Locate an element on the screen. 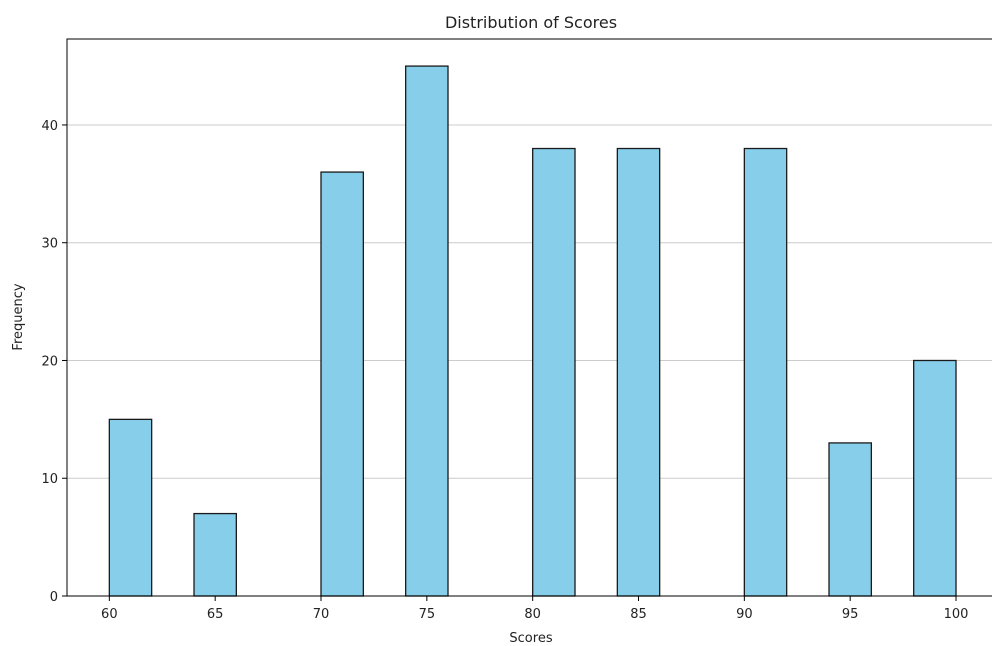 Image resolution: width=992 pixels, height=646 pixels. x-tick-label: 70 is located at coordinates (321, 614).